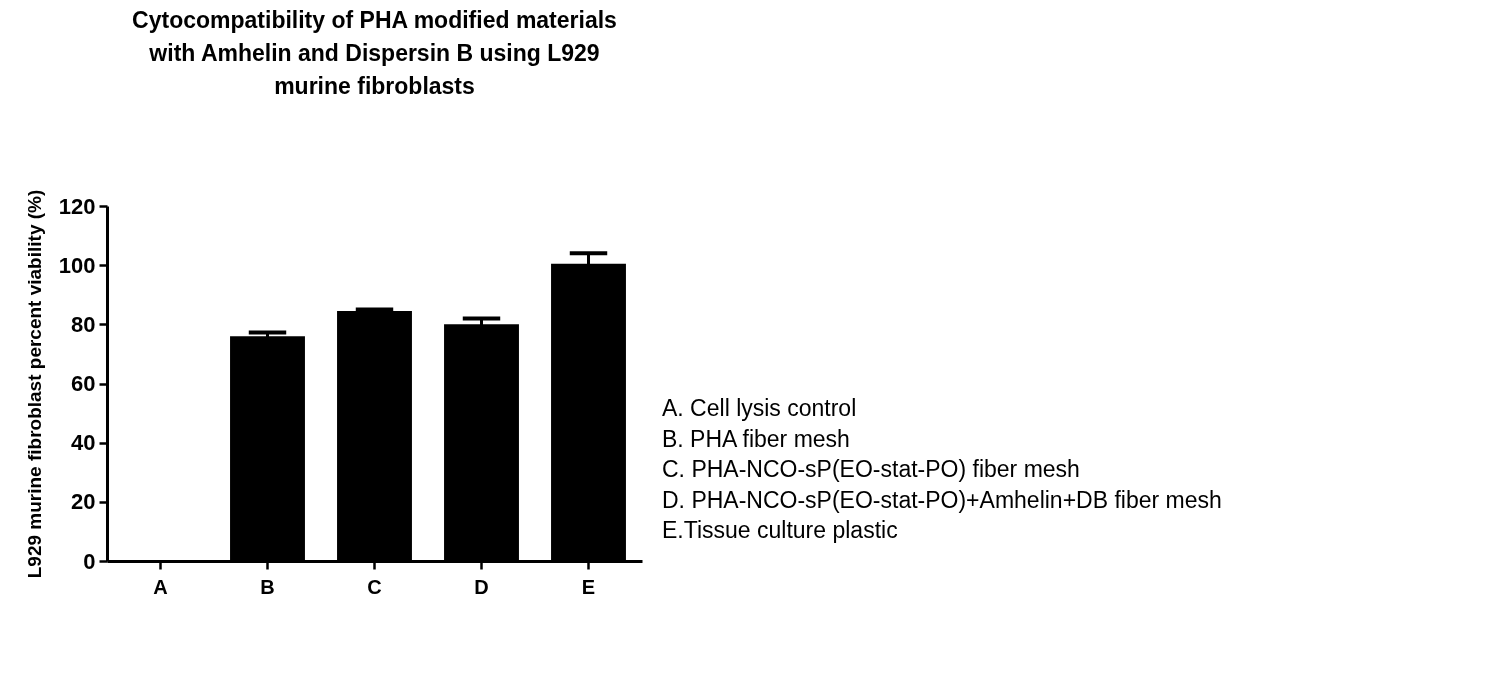 The width and height of the screenshot is (1500, 694). Describe the element at coordinates (34, 384) in the screenshot. I see `y-axis-title: L929 murine fibroblast percent viability (%)` at that location.